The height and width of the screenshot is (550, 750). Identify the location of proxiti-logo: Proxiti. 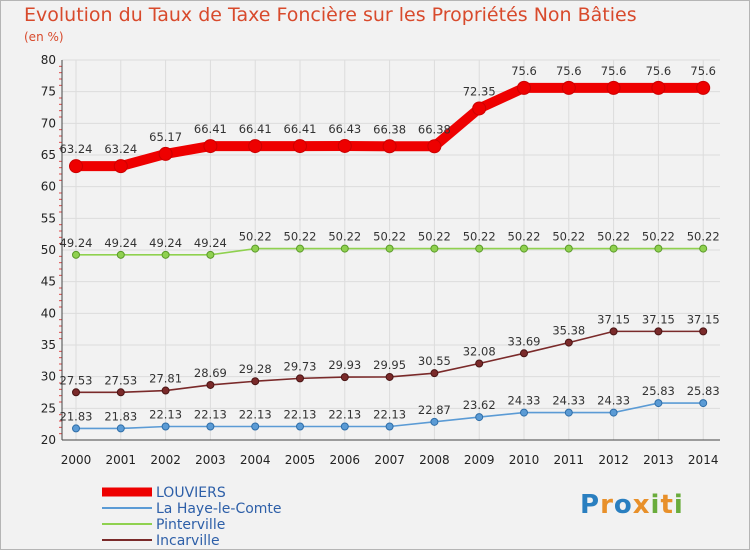
(632, 505).